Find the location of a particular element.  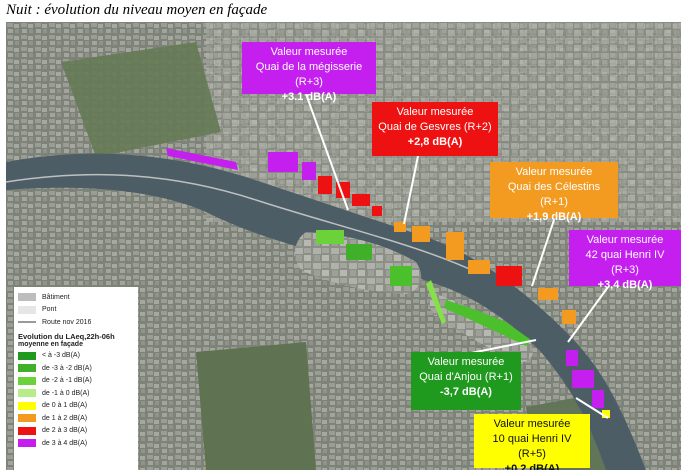

road-line is located at coordinates (241, 223).